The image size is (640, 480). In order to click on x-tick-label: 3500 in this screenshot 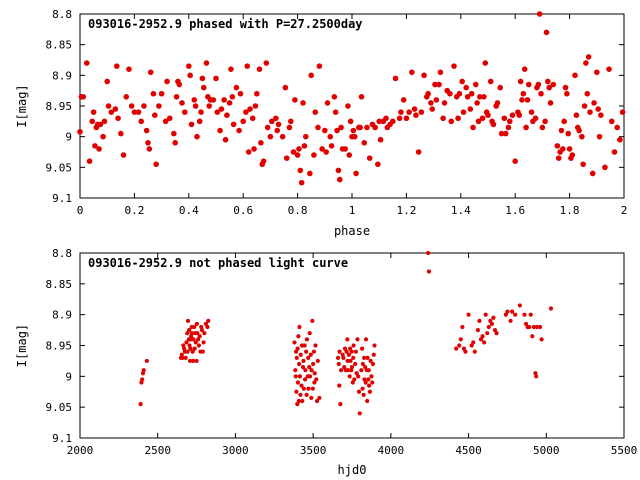, I will do `click(313, 450)`.